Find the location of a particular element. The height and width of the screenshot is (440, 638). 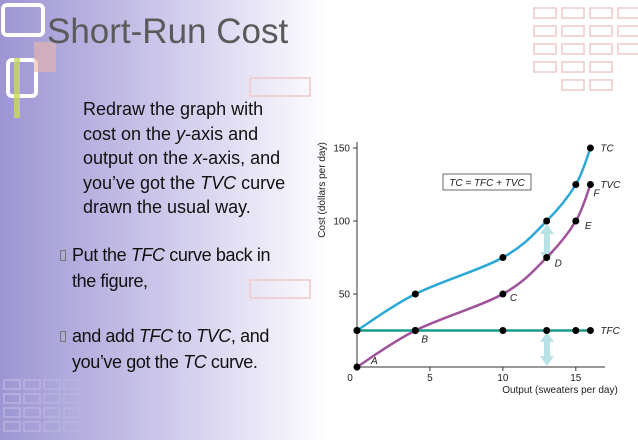

point-label: A is located at coordinates (374, 361).